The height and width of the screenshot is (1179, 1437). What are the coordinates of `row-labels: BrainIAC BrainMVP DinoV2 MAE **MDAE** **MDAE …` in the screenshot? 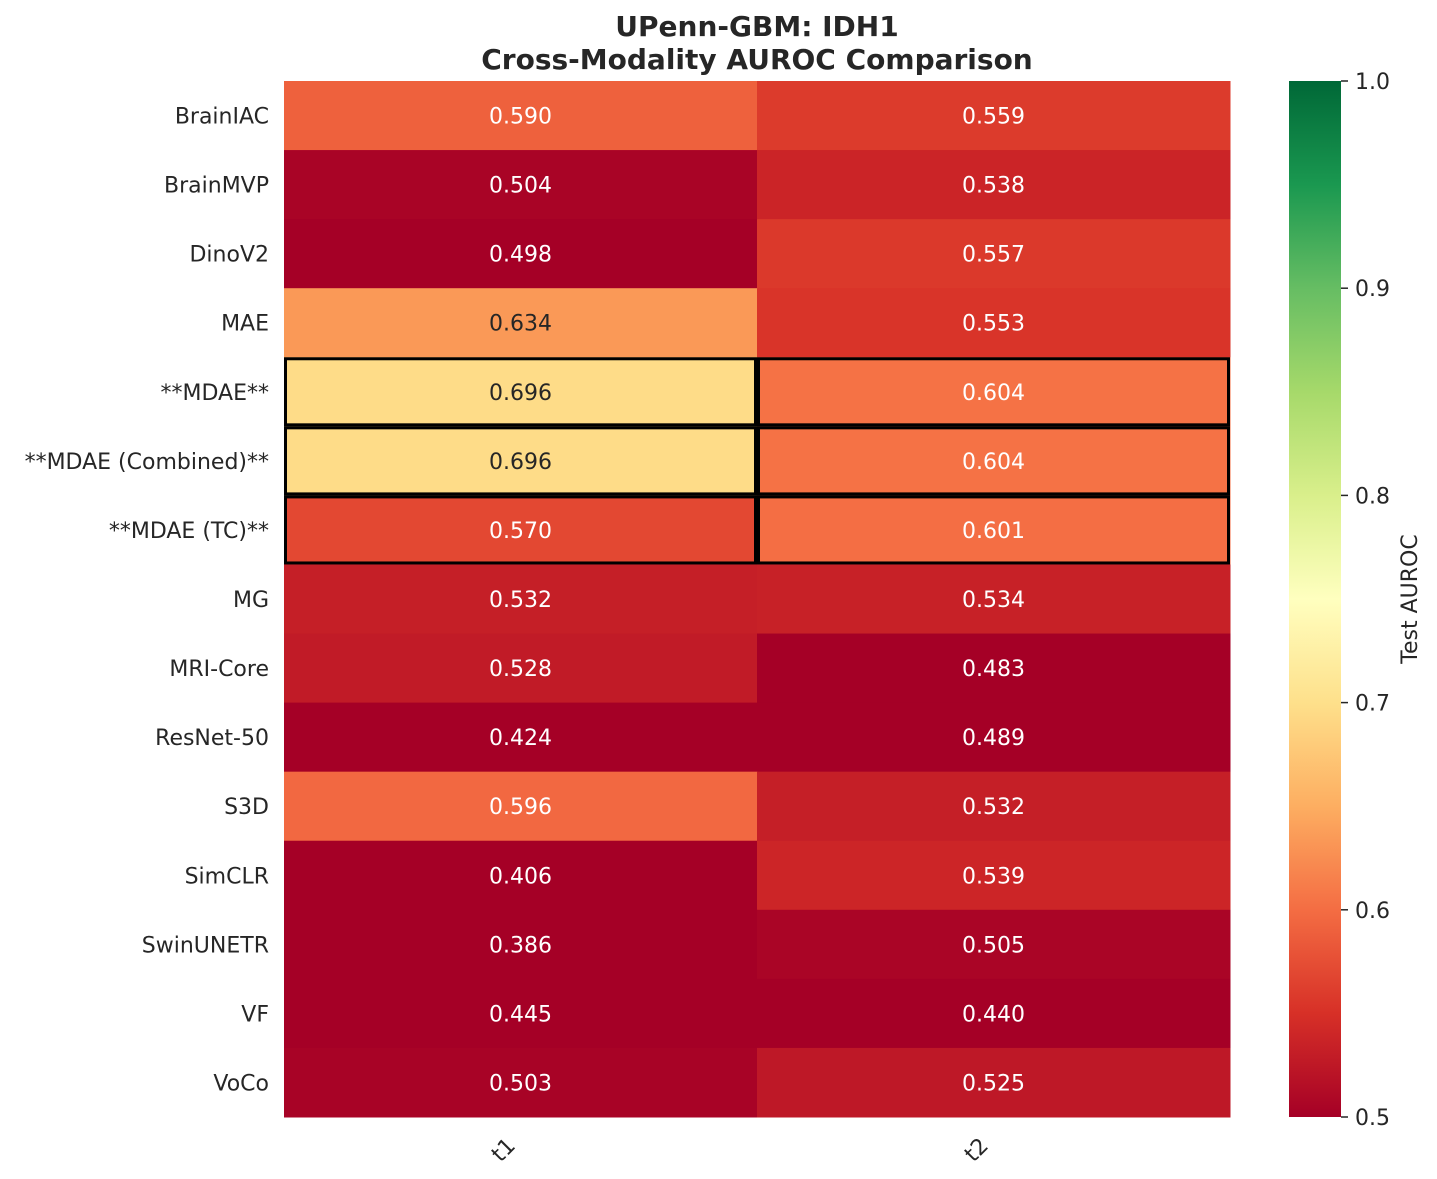 It's located at (147, 601).